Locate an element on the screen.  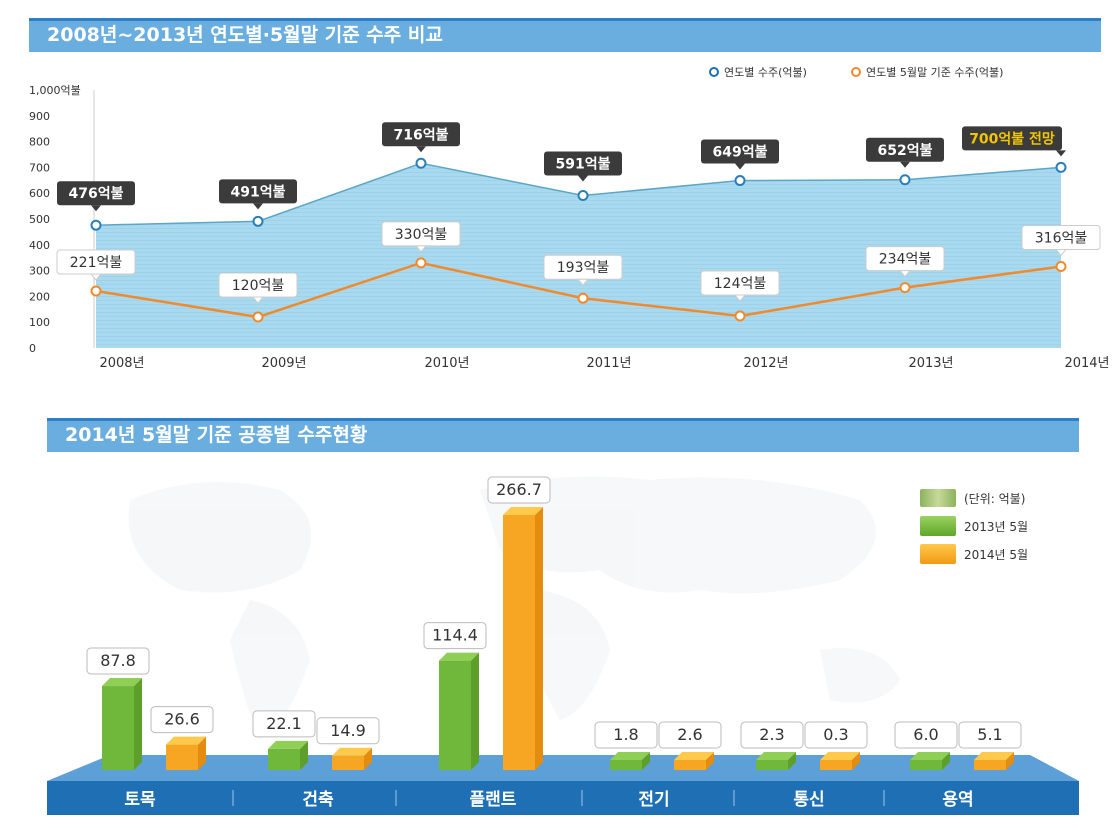
svg-text: 14.9 is located at coordinates (348, 730).